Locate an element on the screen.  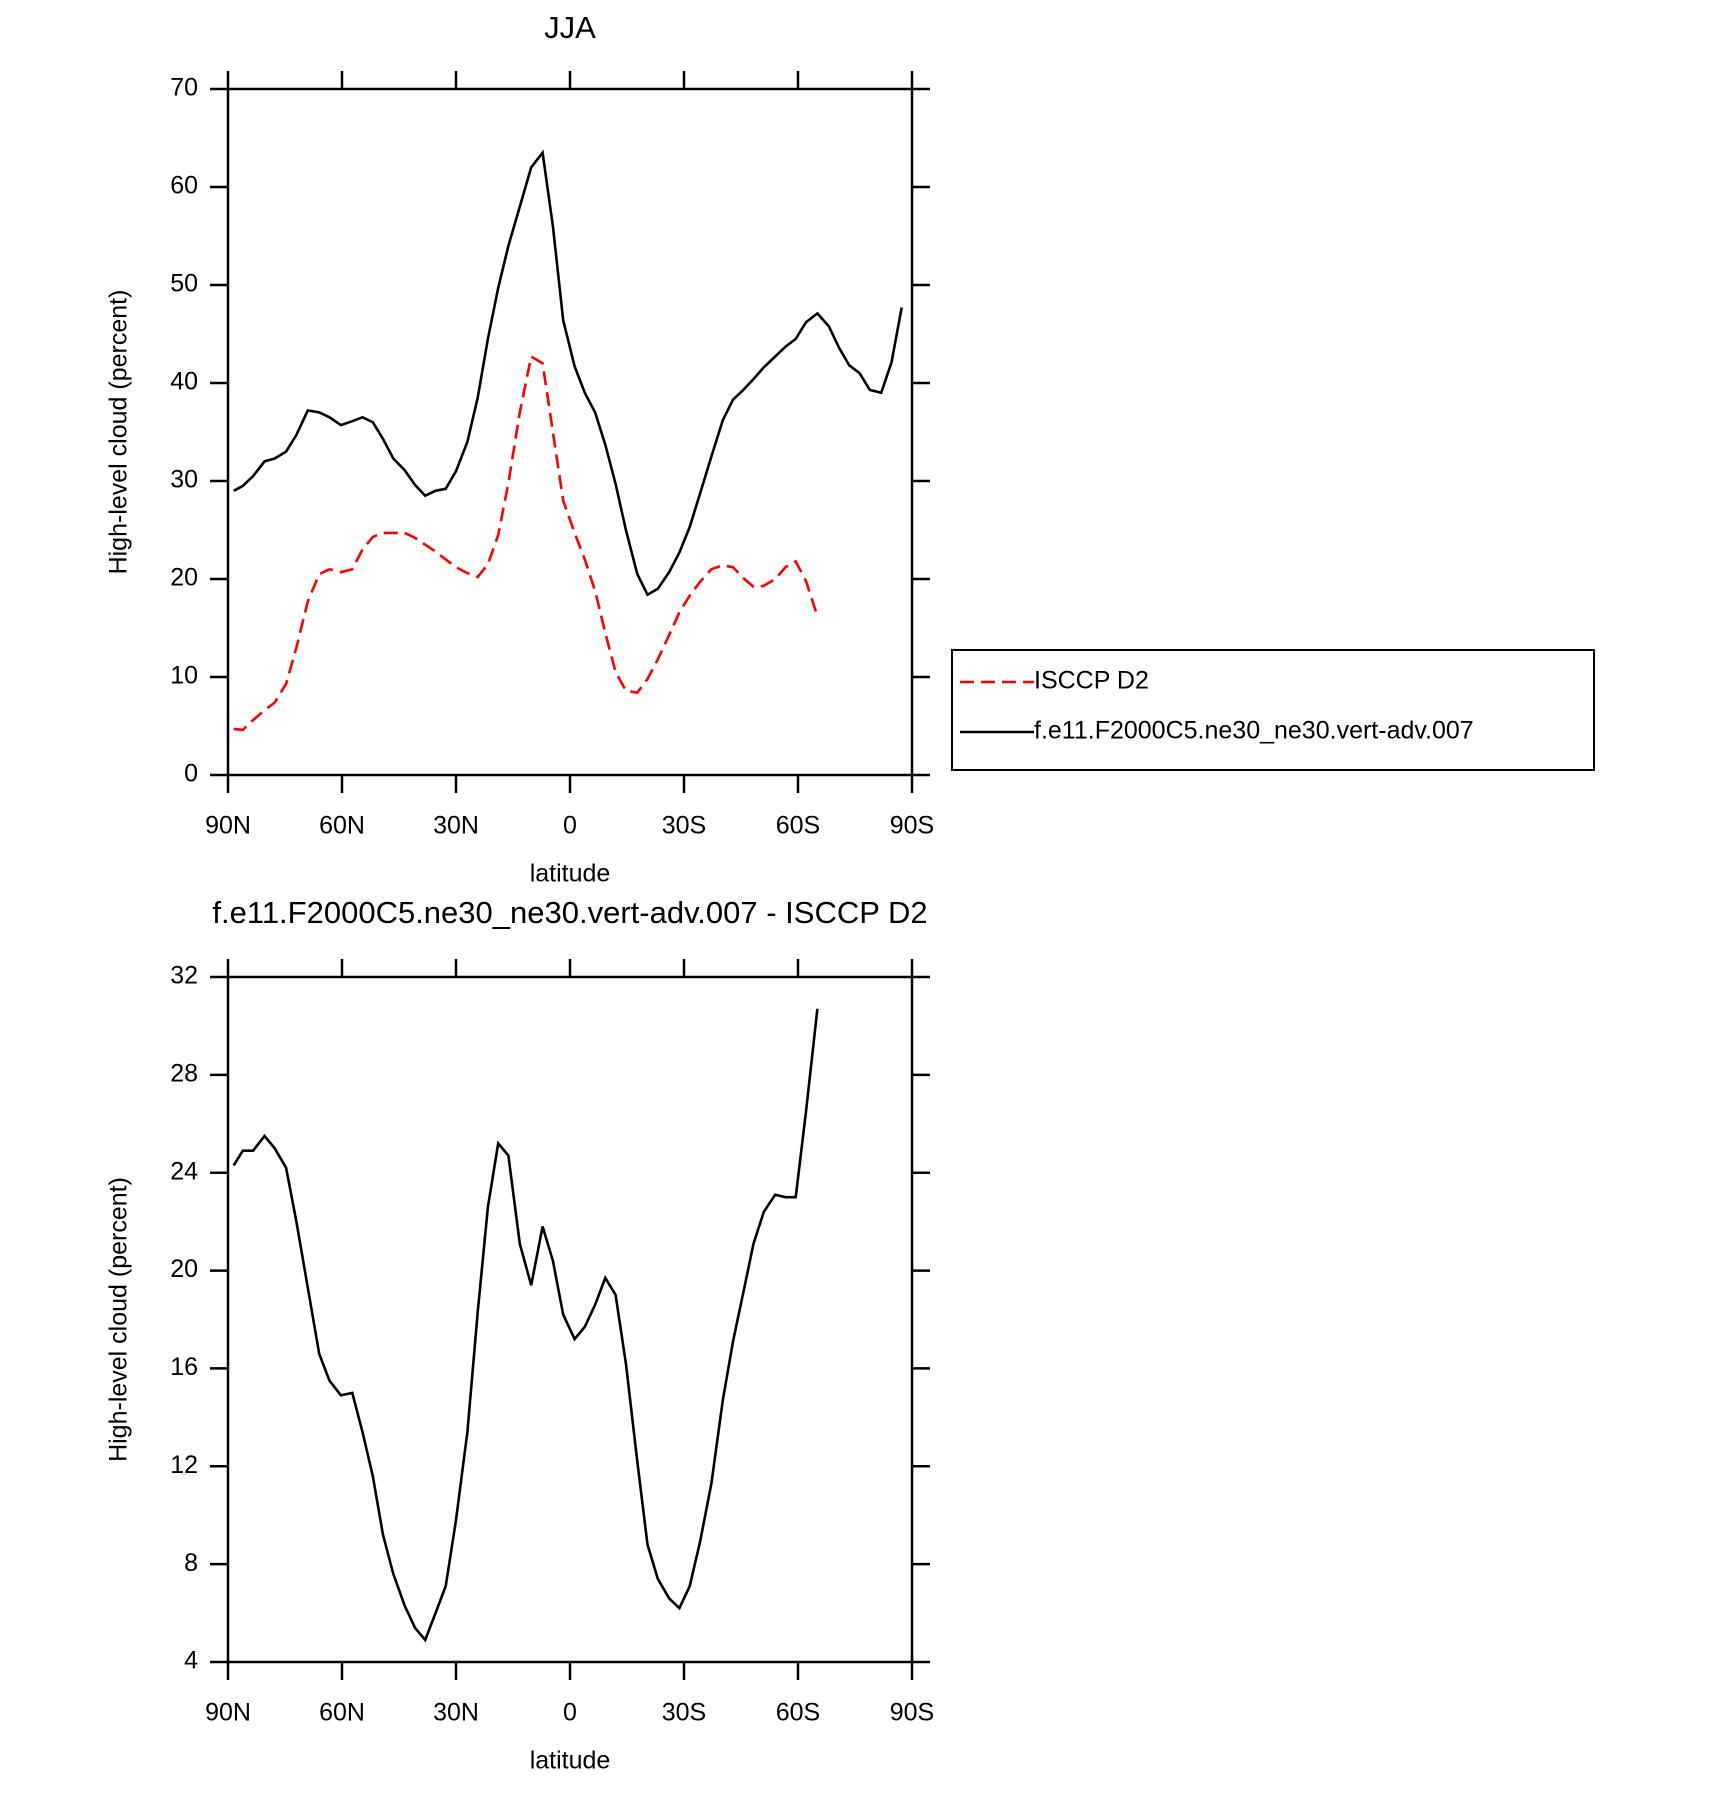
legend-label: f.e11.F2000C5.ne30_ne30.vert-adv.007 is located at coordinates (1254, 731).